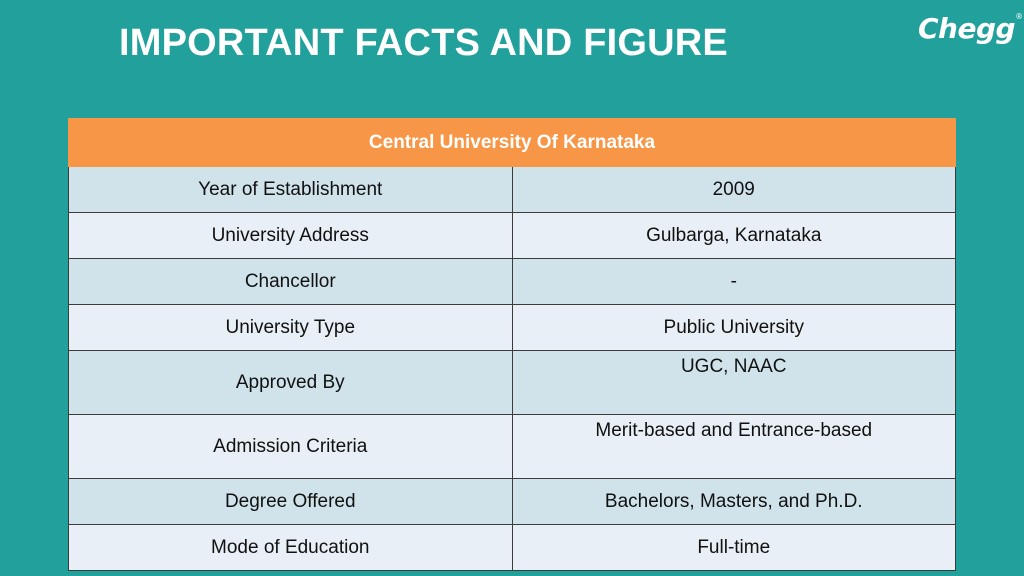  Describe the element at coordinates (290, 327) in the screenshot. I see `row-label: University Type` at that location.